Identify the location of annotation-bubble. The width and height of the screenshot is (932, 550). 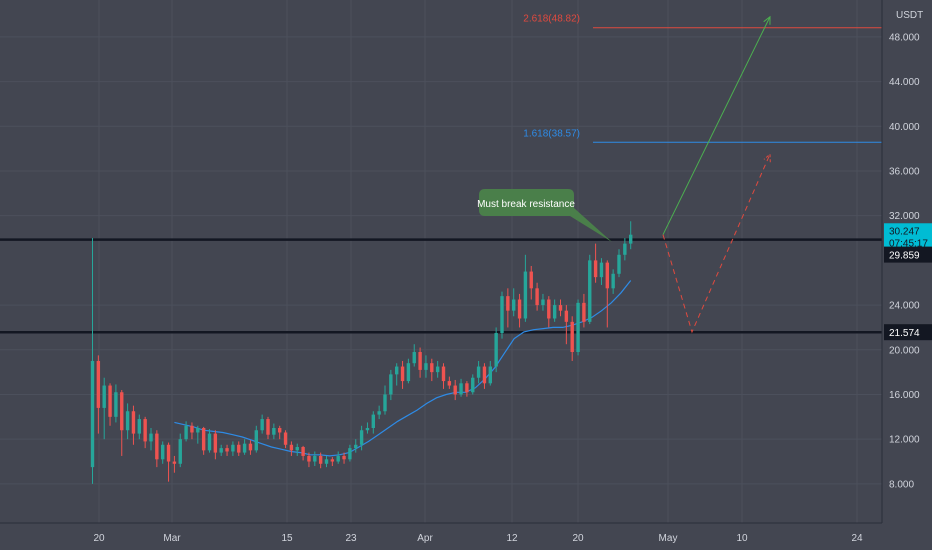
(545, 215).